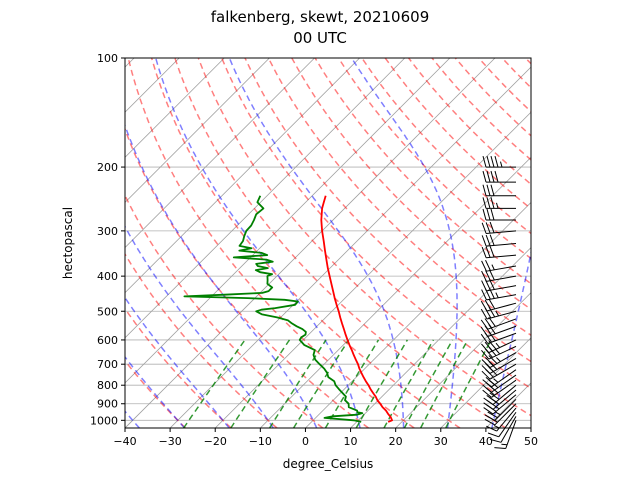 The width and height of the screenshot is (640, 480). What do you see at coordinates (107, 364) in the screenshot?
I see `y-tick-label: 700` at bounding box center [107, 364].